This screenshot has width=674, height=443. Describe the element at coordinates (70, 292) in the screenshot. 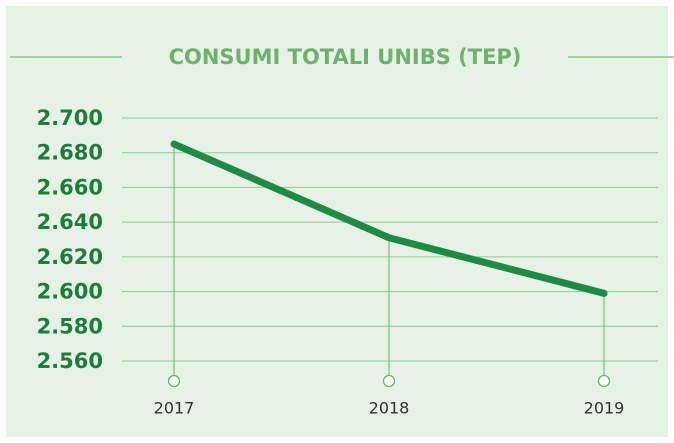

I see `y-tick-label: 2.600` at that location.